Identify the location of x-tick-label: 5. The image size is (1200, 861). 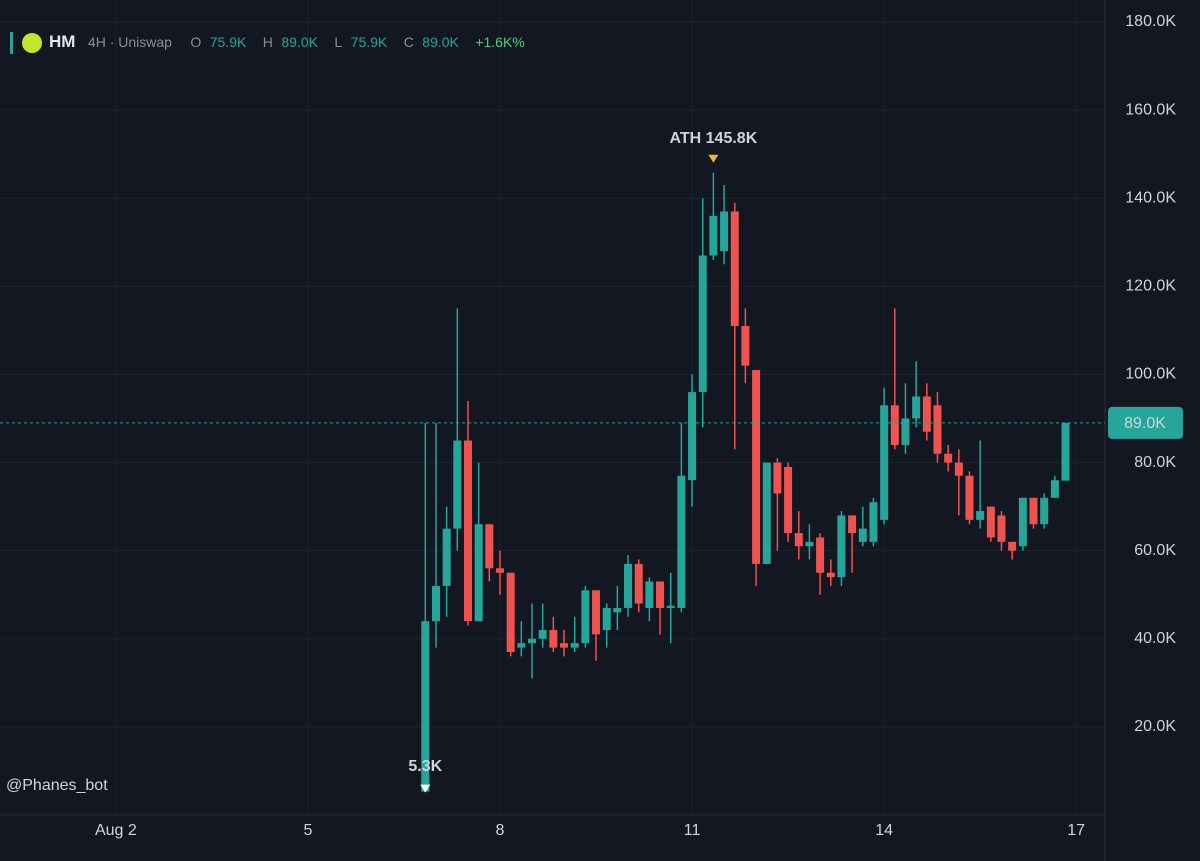
(307, 830).